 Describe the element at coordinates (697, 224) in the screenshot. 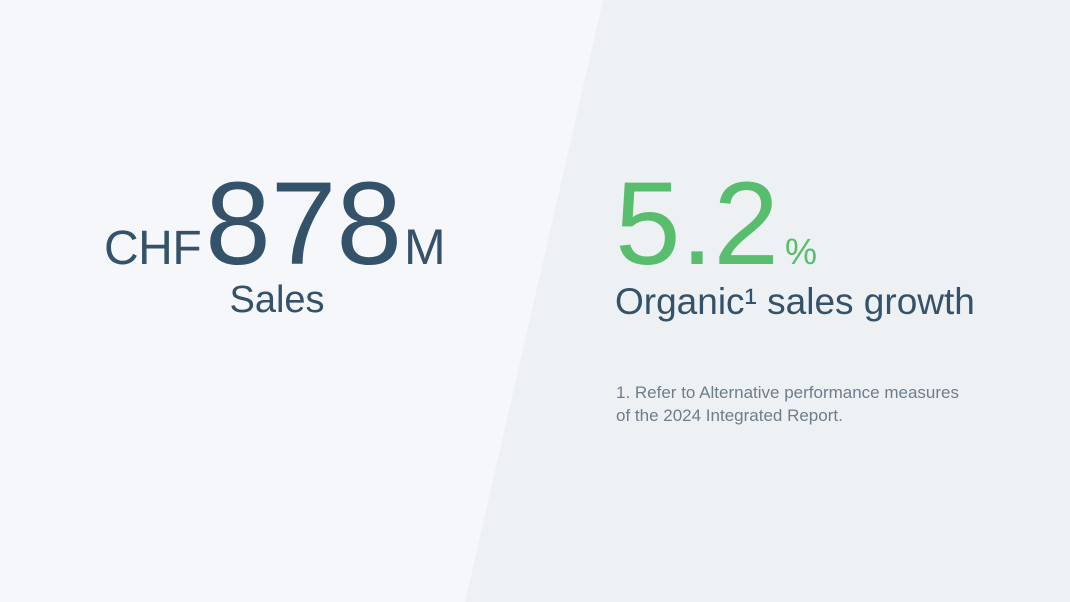

I see `organic-growth-value: 5.2` at that location.